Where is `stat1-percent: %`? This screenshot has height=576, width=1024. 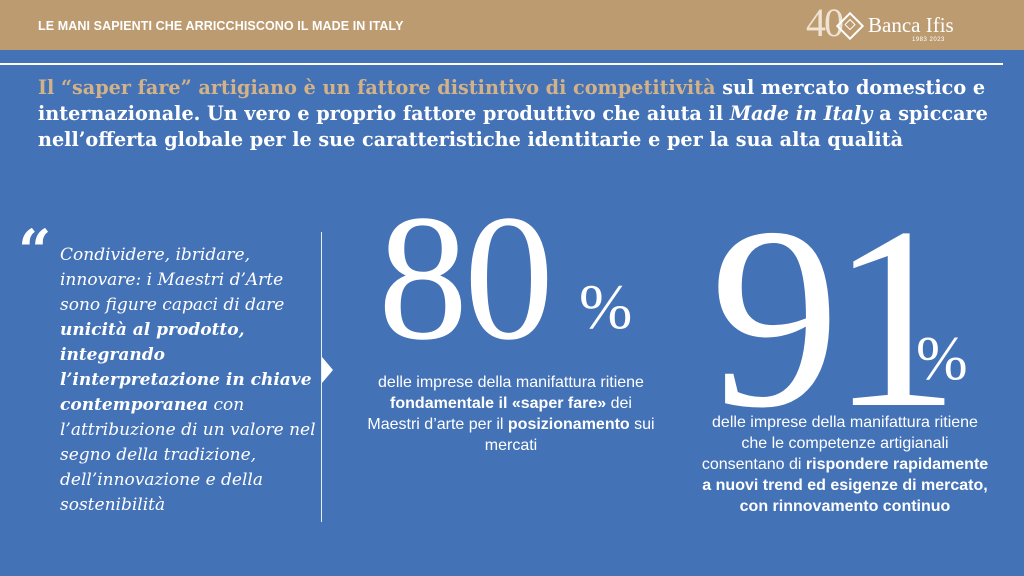 stat1-percent: % is located at coordinates (606, 306).